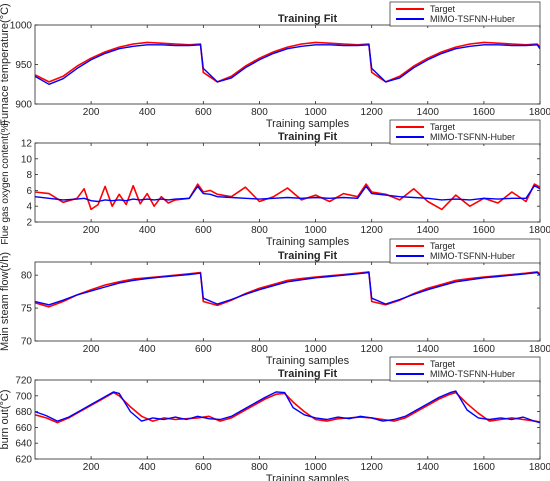  What do you see at coordinates (23, 105) in the screenshot?
I see `y-tick-label: 900` at bounding box center [23, 105].